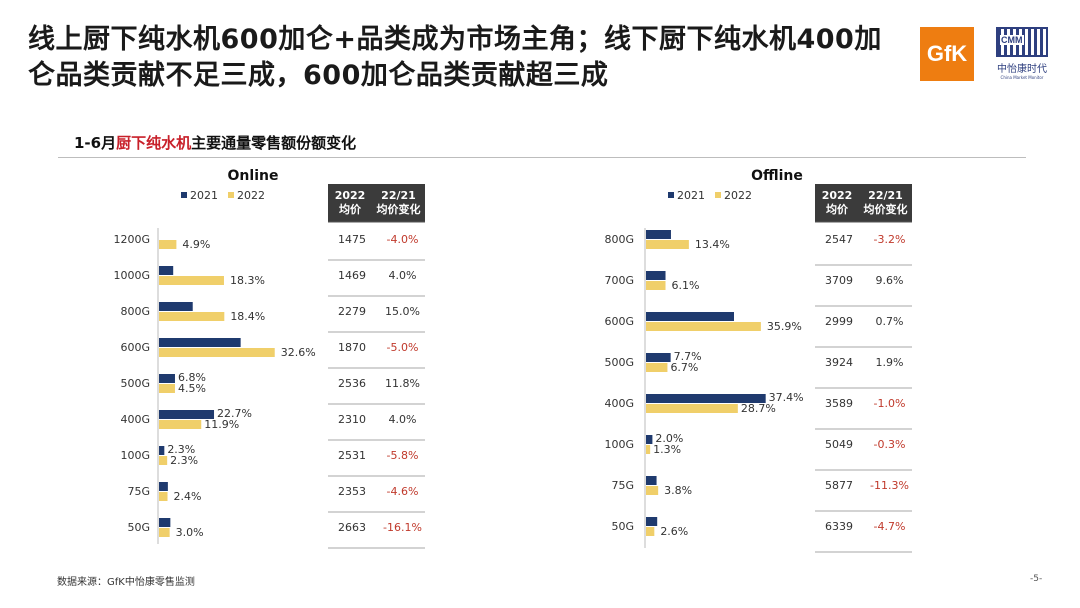  I want to click on offline-tick-label: 800G, so click(619, 239).